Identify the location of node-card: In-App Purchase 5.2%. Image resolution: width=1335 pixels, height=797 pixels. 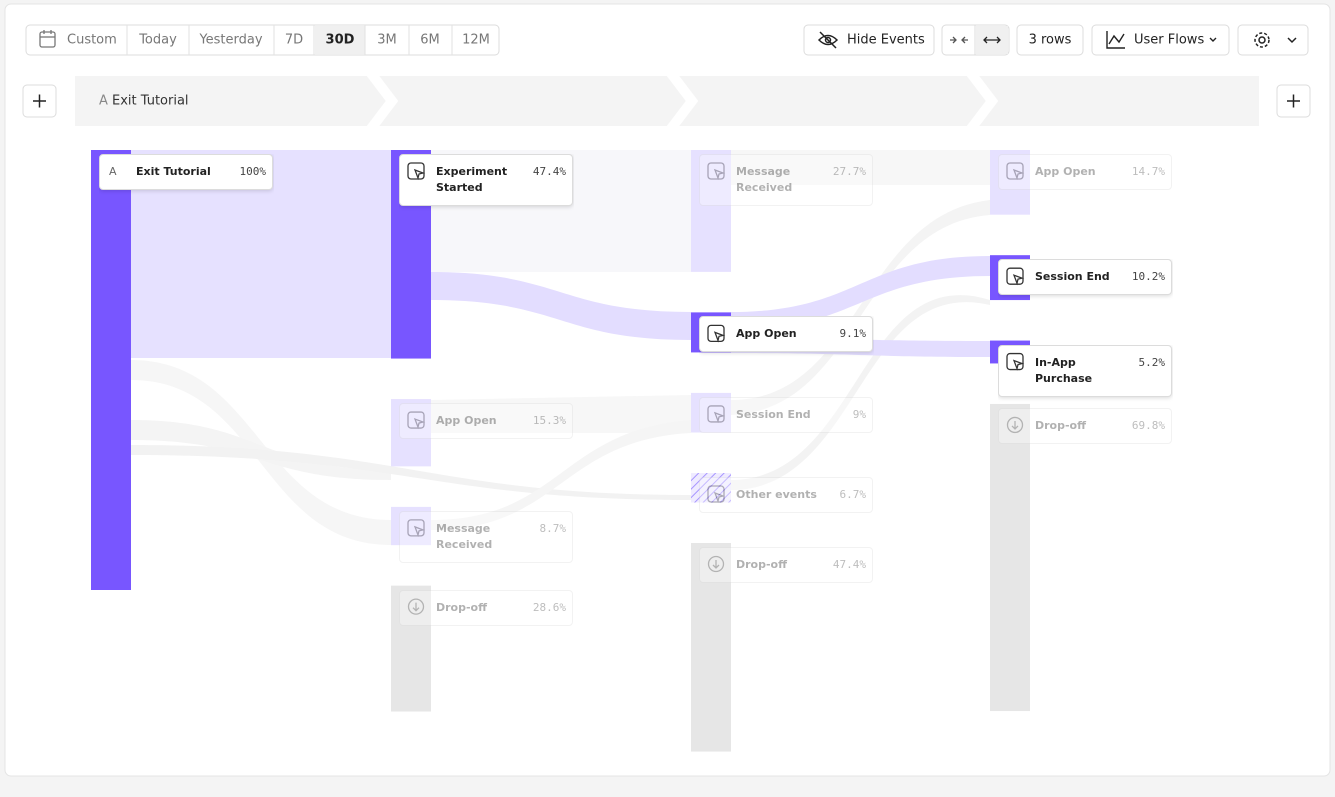
(1085, 370).